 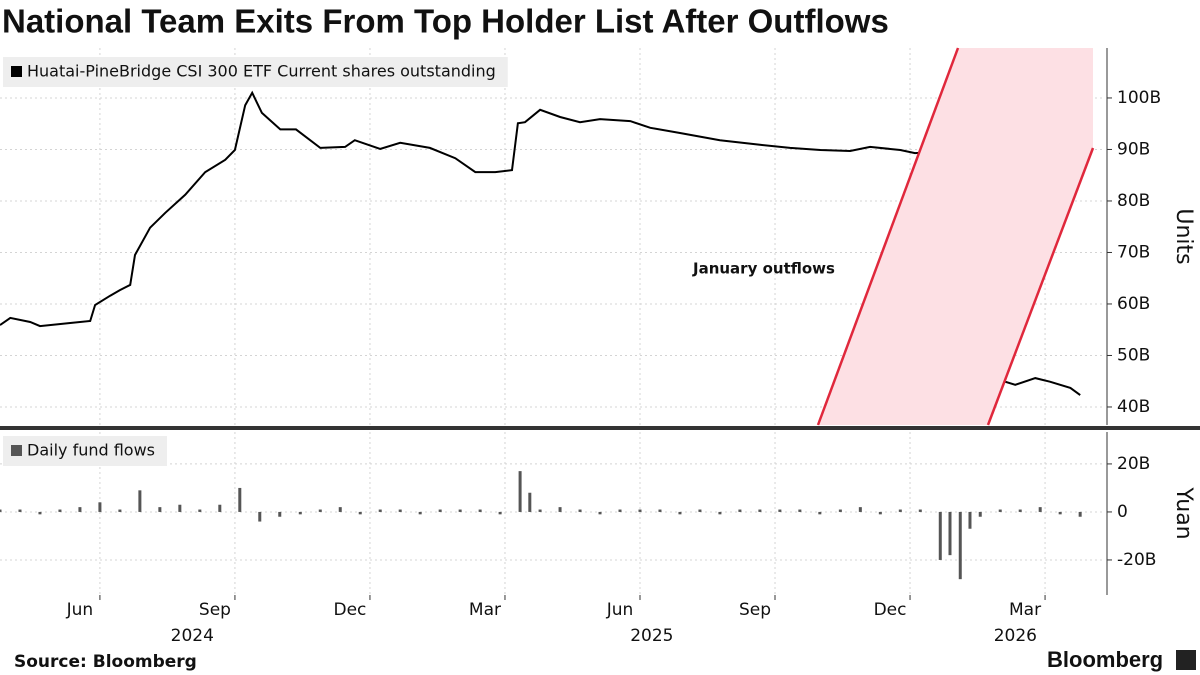 What do you see at coordinates (1133, 149) in the screenshot?
I see `y-tick-label: 90B` at bounding box center [1133, 149].